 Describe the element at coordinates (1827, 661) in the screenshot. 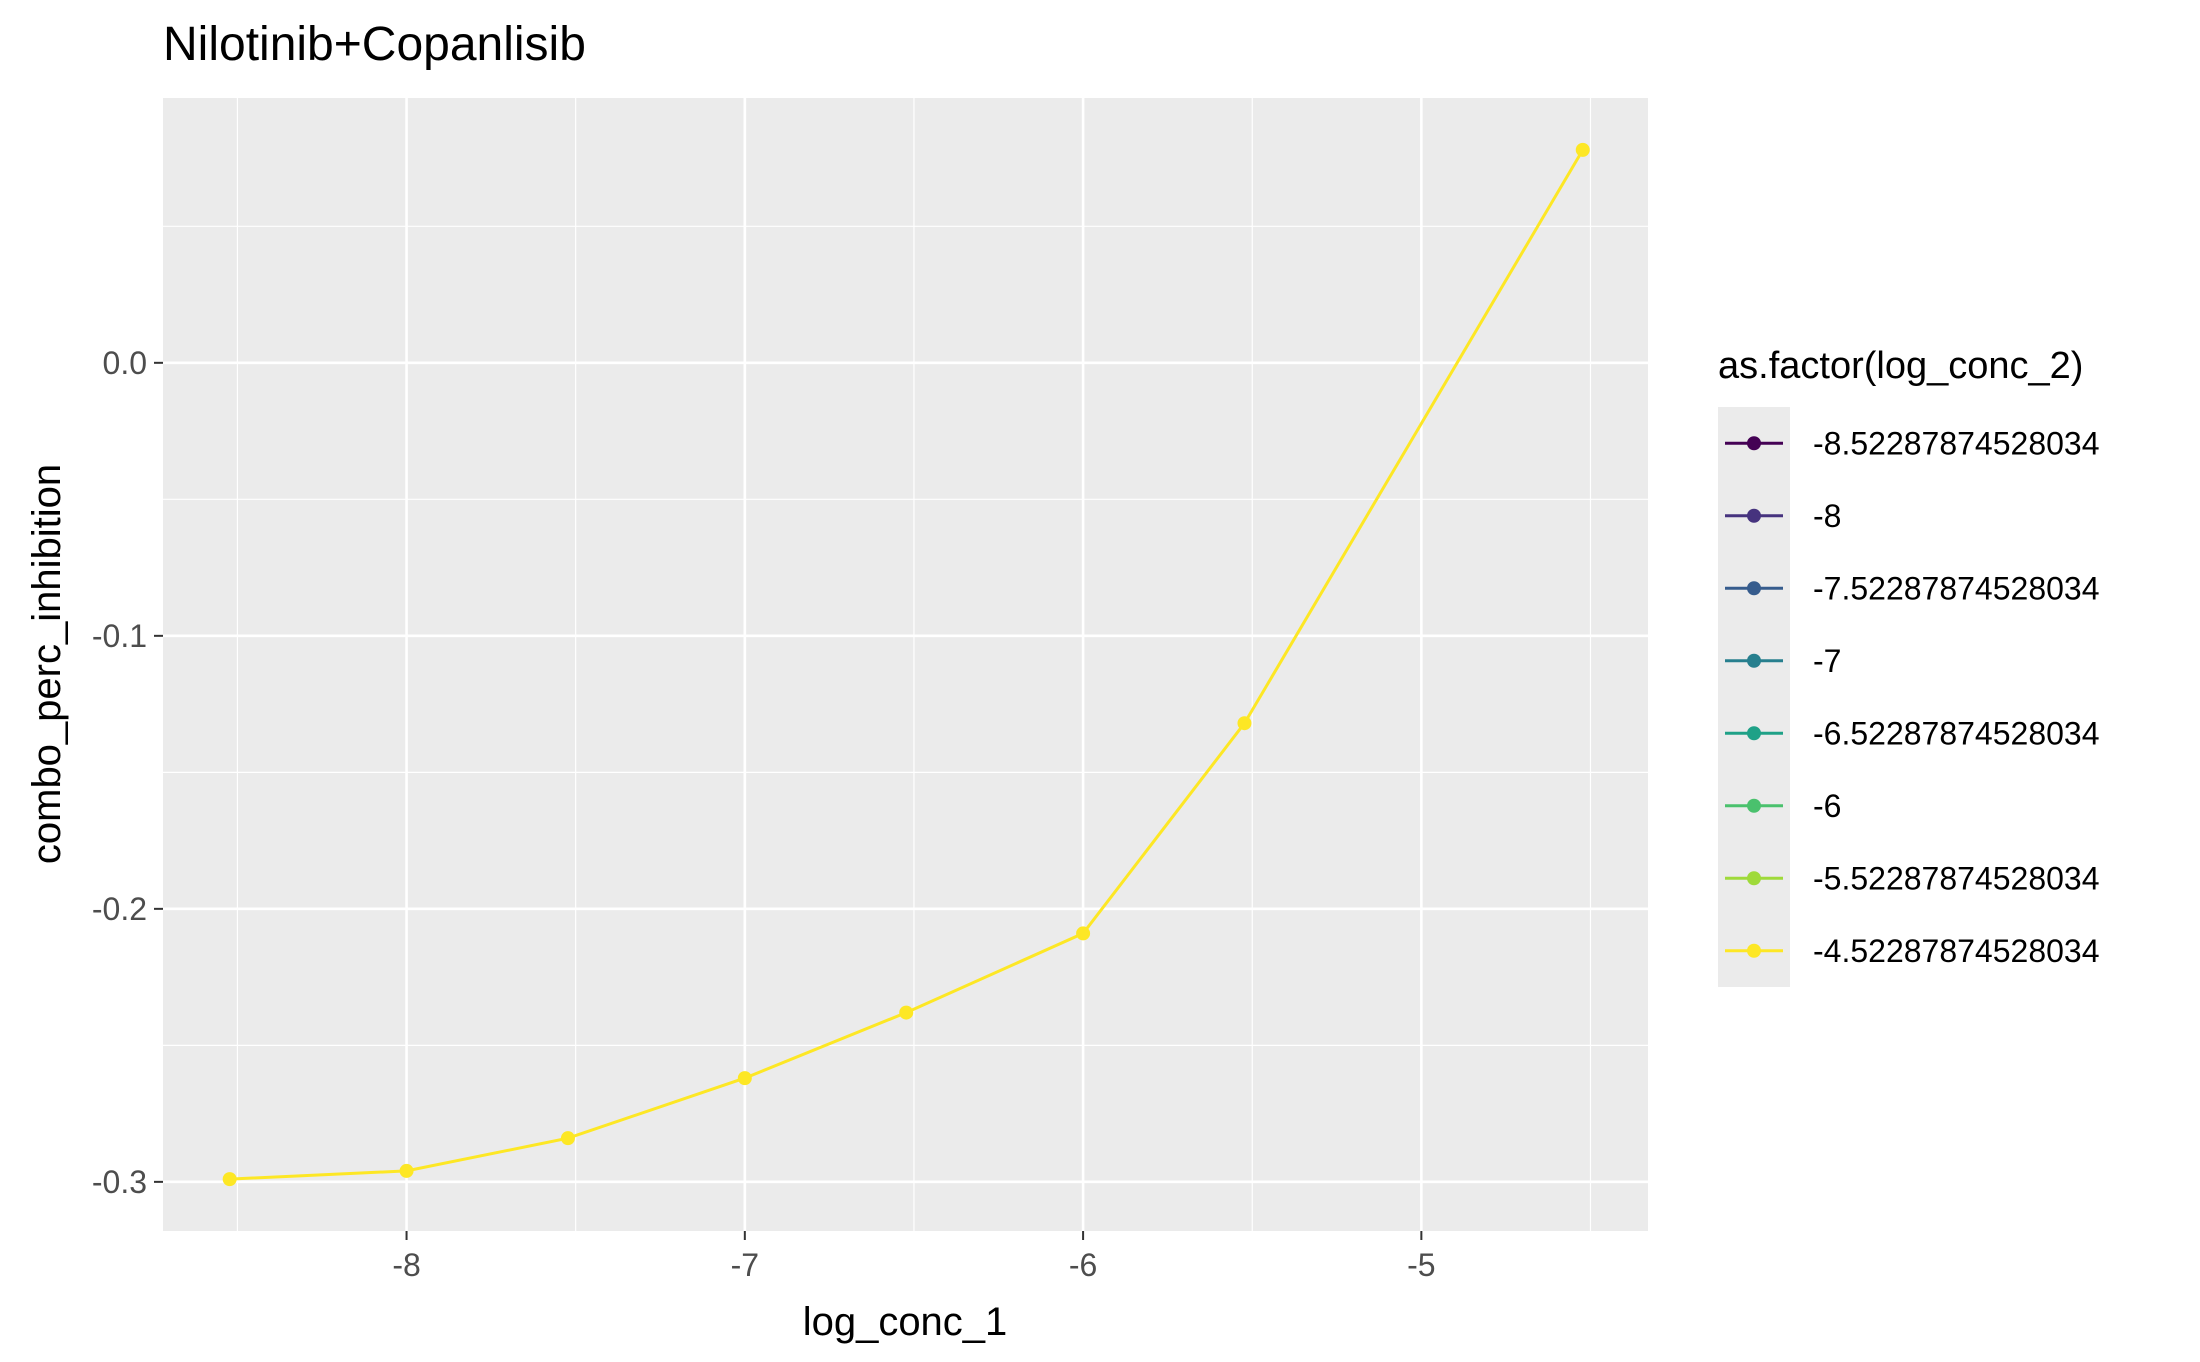

I see `legend-label: -7` at that location.